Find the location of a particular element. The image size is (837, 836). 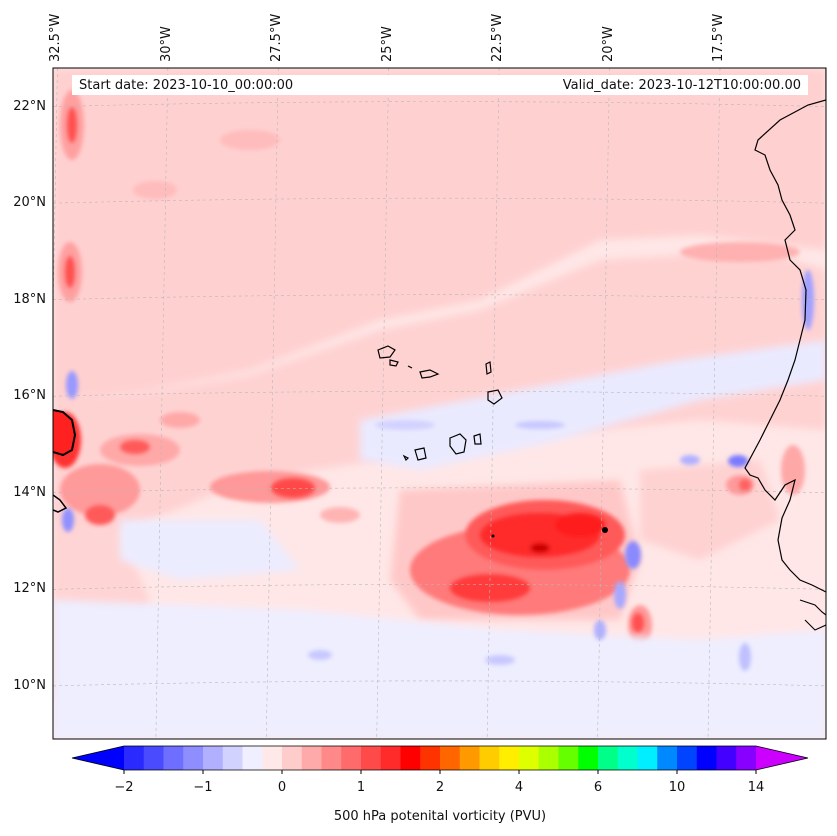

colorbar-extend-max is located at coordinates (782, 758).